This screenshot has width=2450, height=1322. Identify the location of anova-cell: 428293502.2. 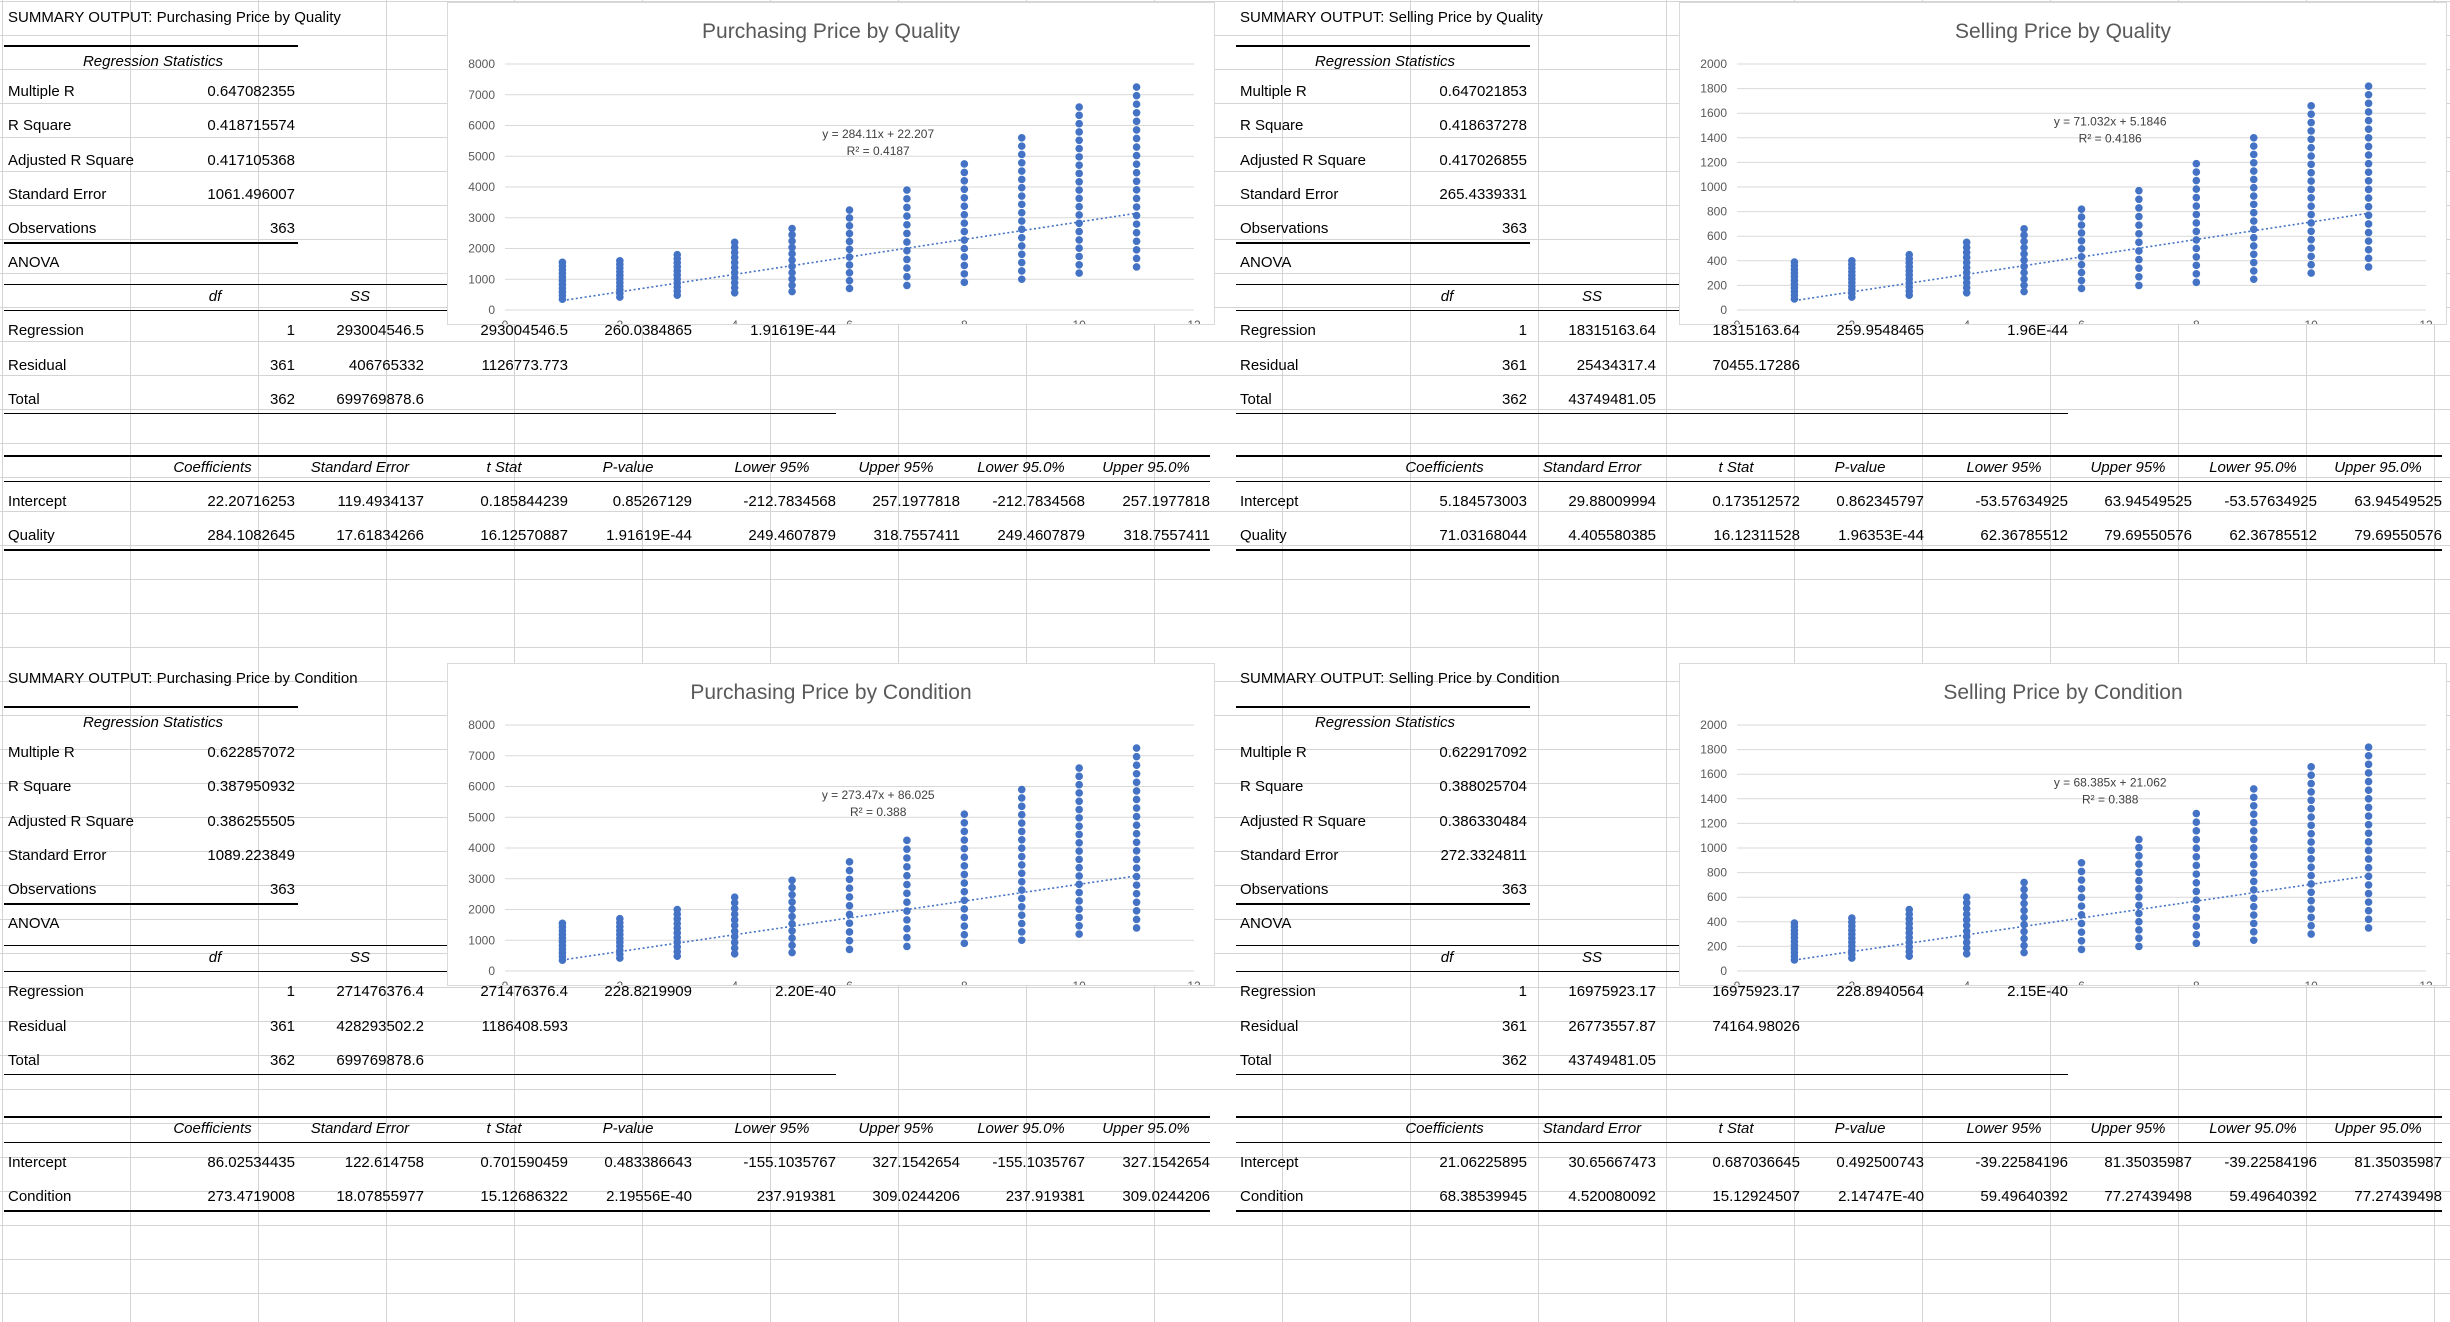
(380, 1026).